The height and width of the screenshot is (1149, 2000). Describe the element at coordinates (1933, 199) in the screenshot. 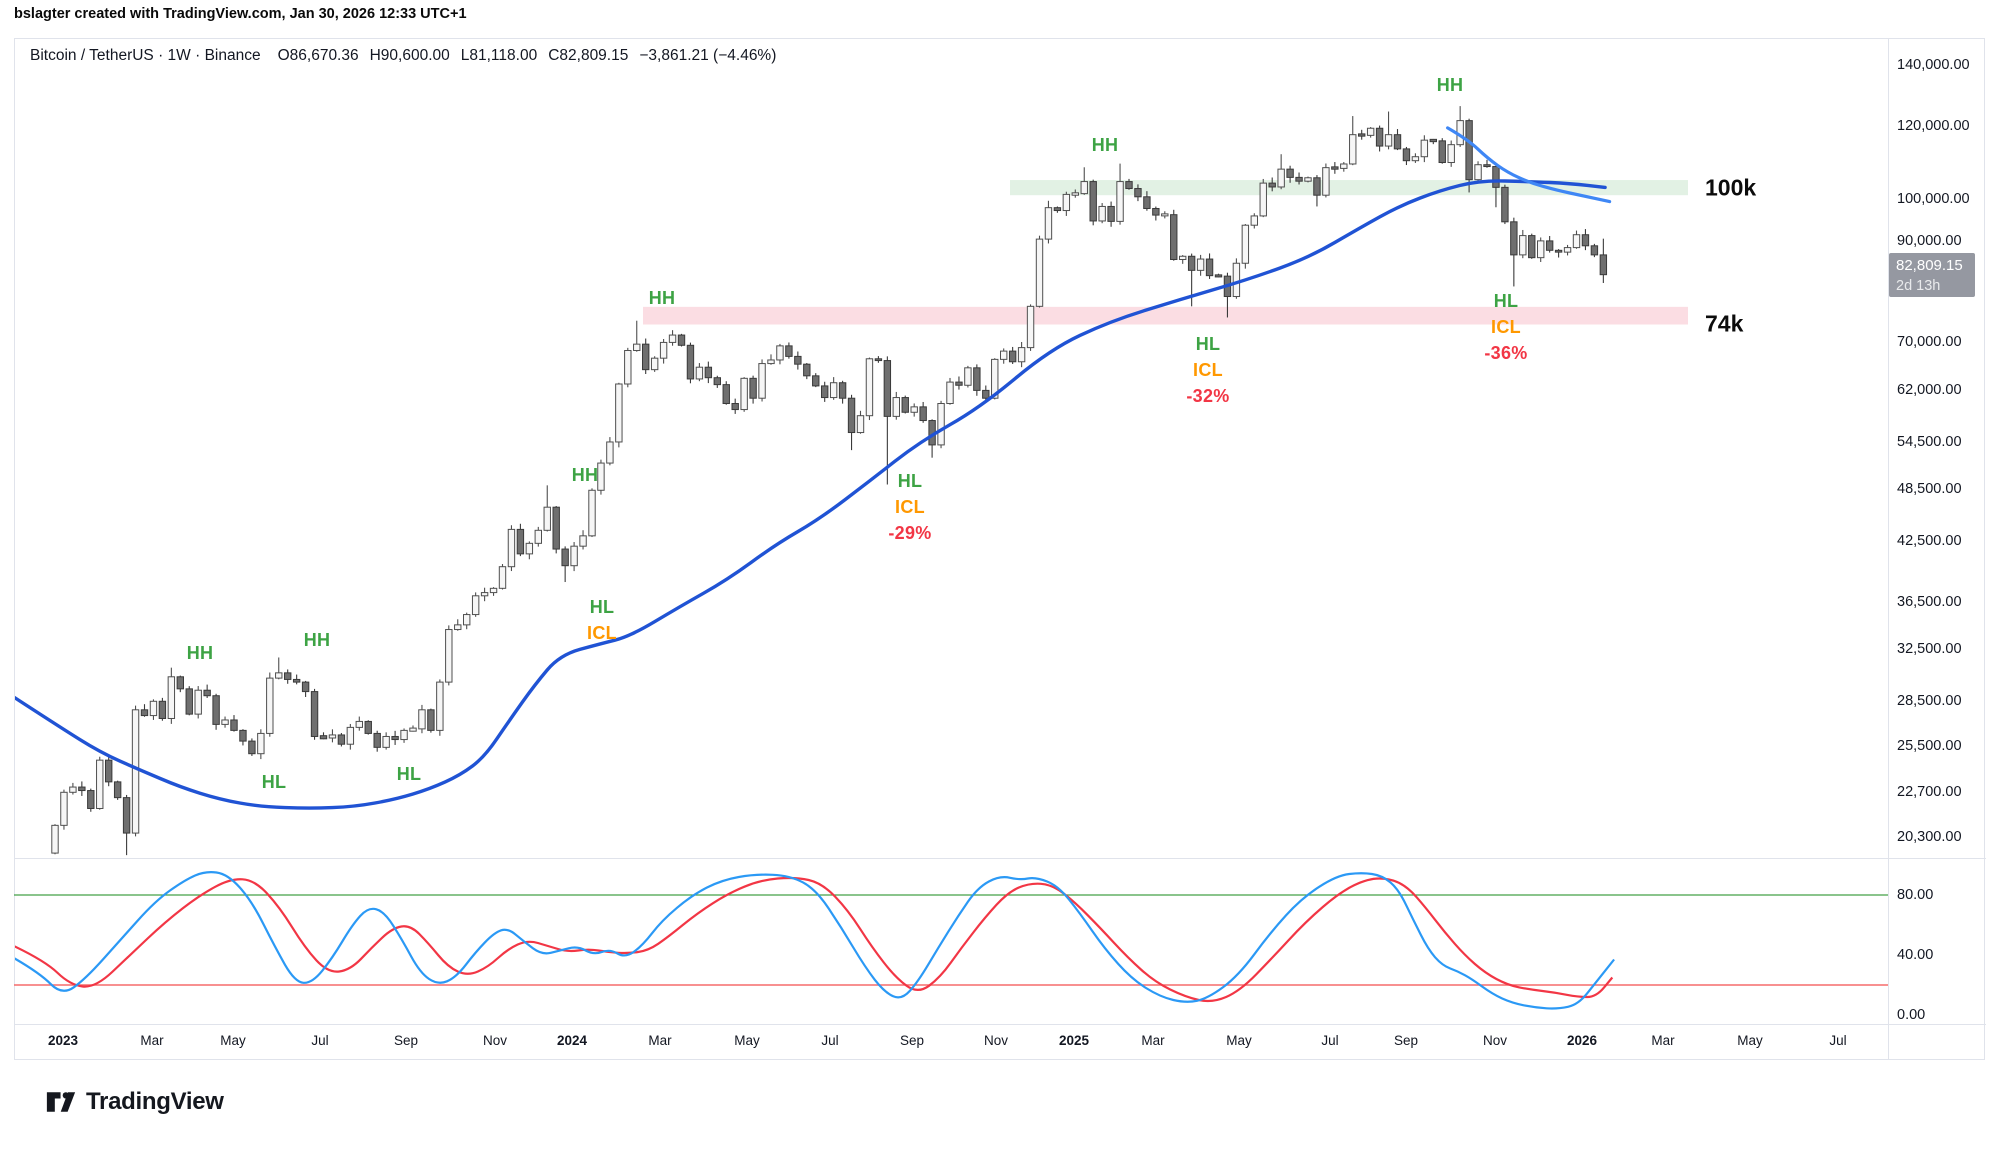

I see `price-tick-label: 100,000.00` at that location.